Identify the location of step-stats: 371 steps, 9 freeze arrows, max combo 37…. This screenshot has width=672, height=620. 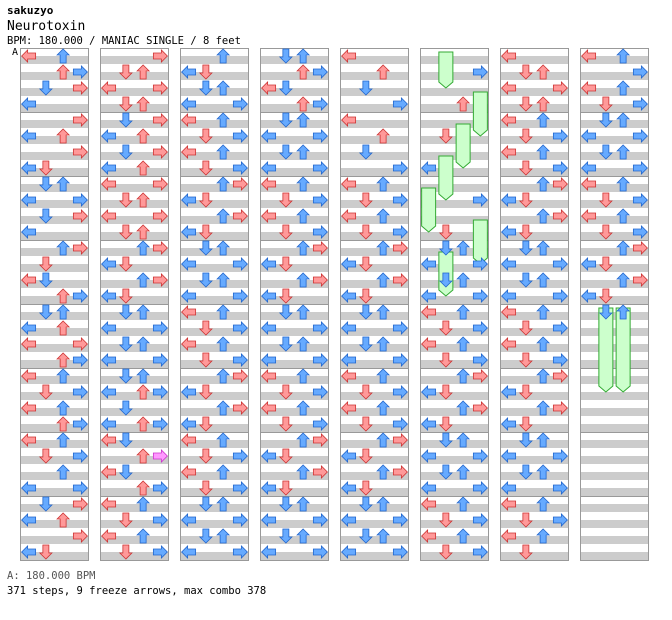
(137, 591).